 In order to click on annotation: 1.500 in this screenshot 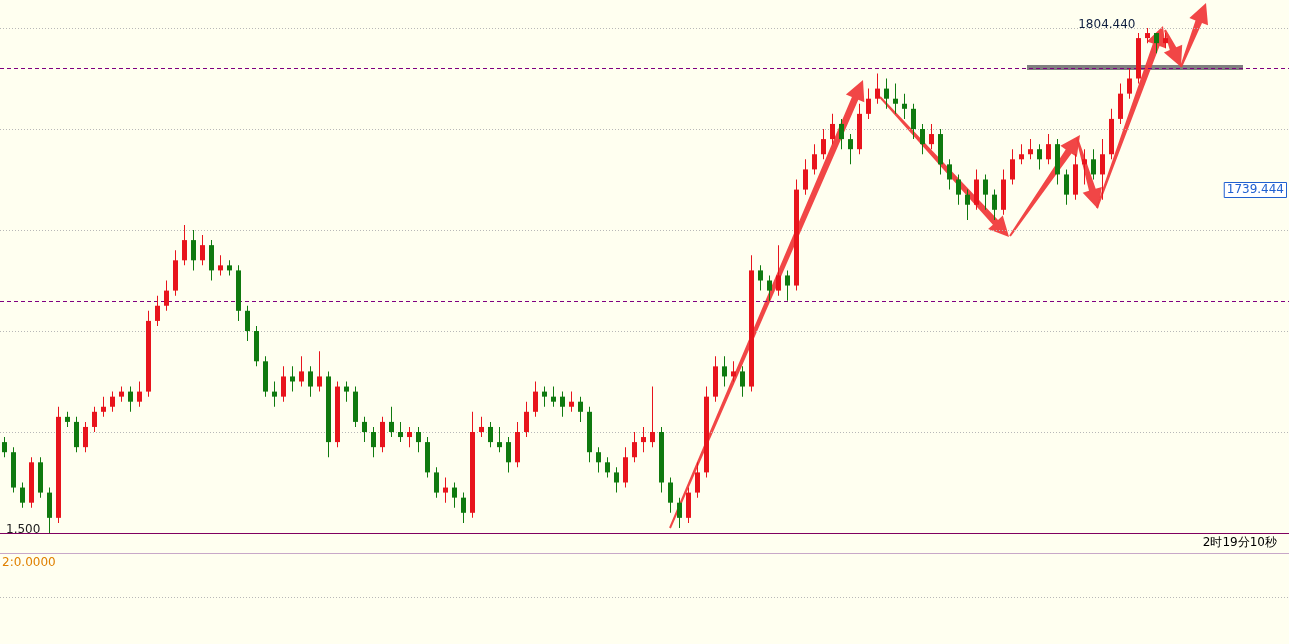, I will do `click(23, 529)`.